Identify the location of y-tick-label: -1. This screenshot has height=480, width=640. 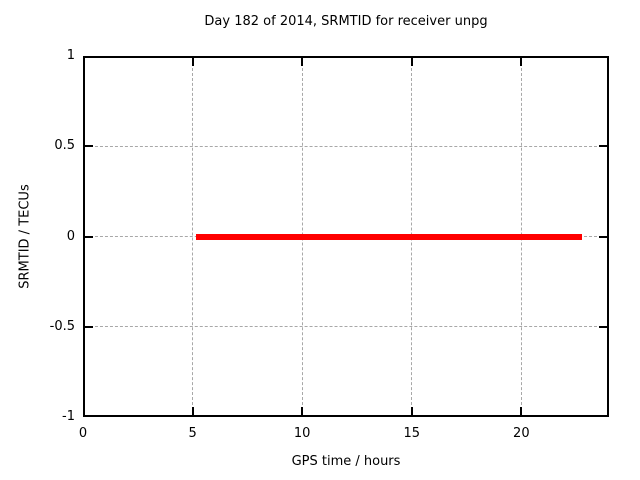
(68, 416).